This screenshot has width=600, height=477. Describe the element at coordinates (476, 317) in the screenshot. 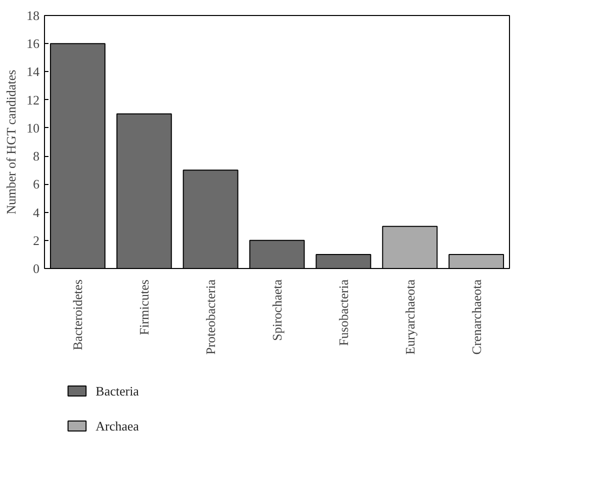

I see `x-tick-label: Crenarchaeota` at that location.